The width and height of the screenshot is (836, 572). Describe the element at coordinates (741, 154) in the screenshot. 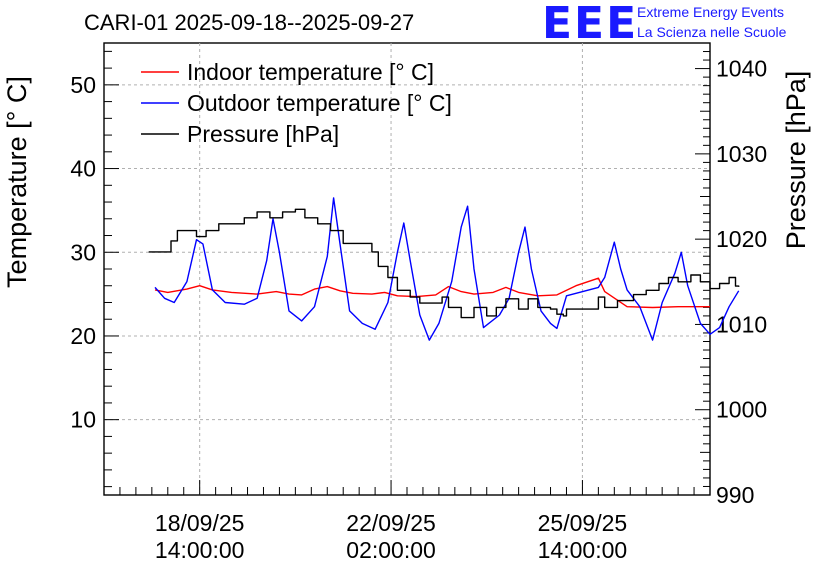

I see `y2-tick-label: 1030` at that location.